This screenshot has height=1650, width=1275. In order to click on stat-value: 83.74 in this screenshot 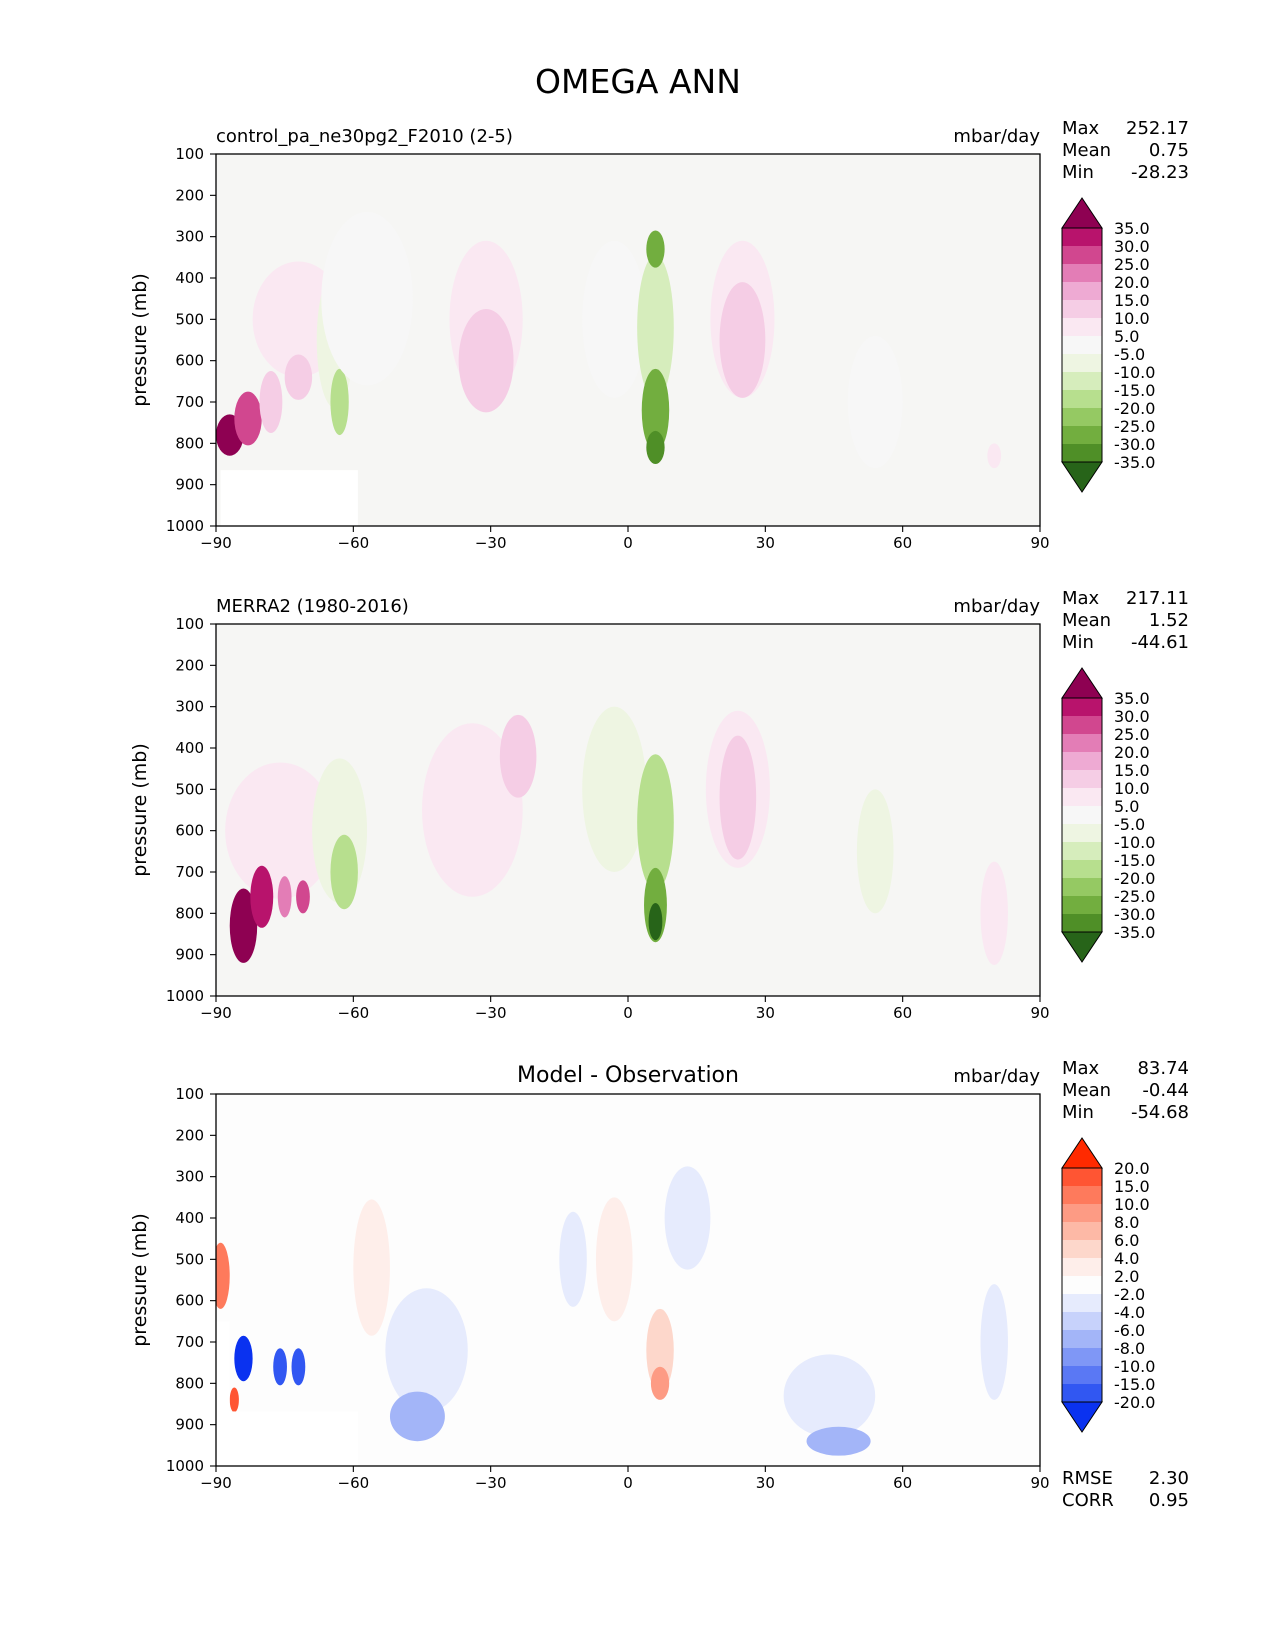, I will do `click(1163, 1068)`.